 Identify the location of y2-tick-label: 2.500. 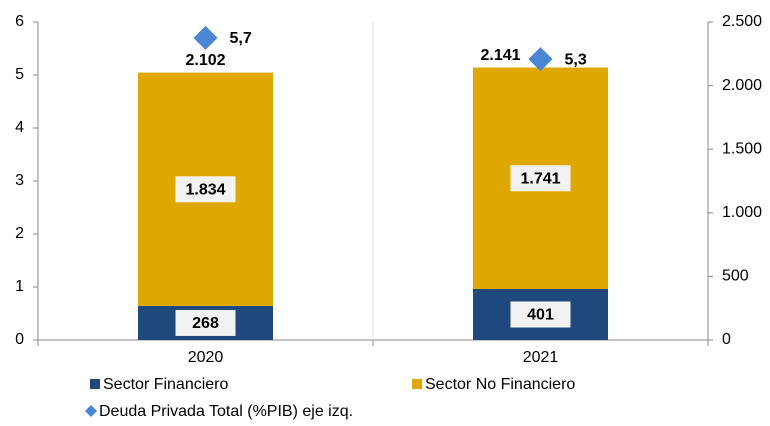
(742, 21).